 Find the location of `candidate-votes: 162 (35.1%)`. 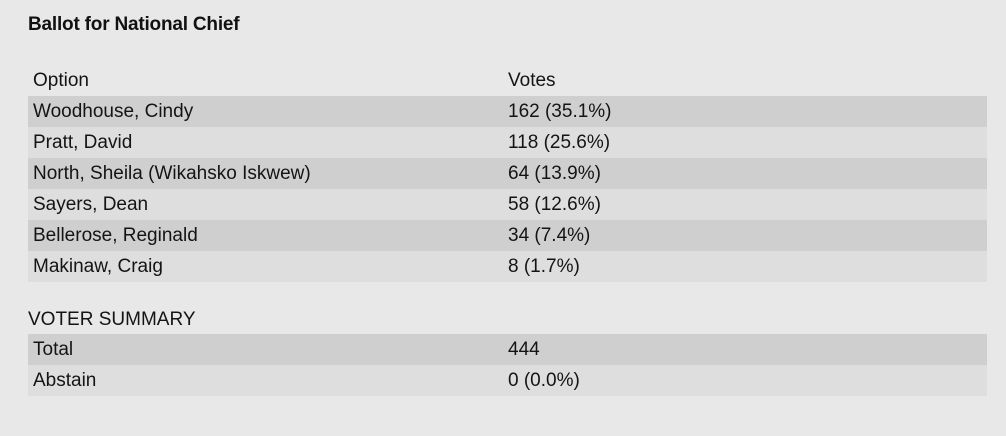

candidate-votes: 162 (35.1%) is located at coordinates (560, 111).